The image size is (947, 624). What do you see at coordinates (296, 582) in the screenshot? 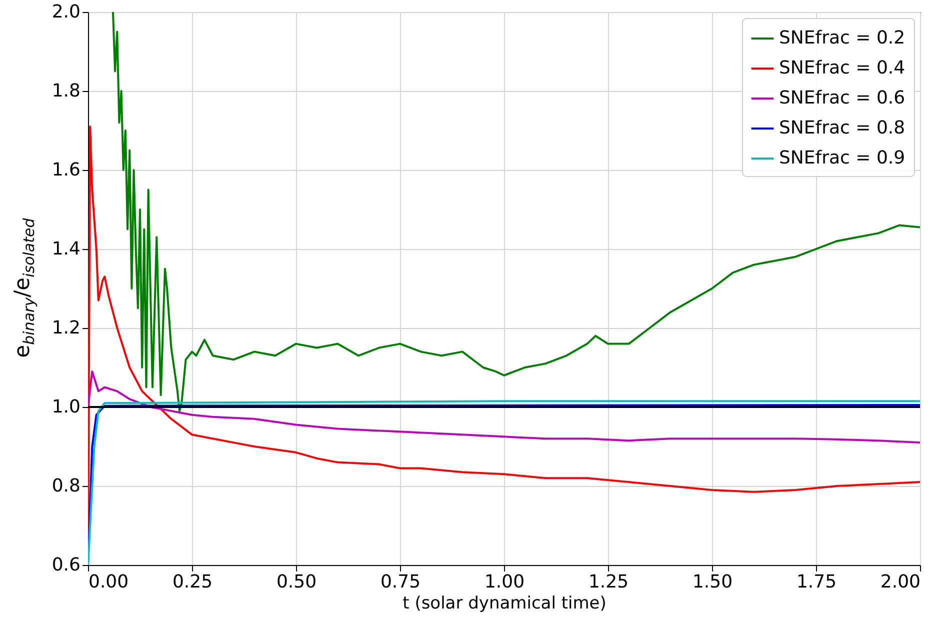
I see `x-tick-label: 0.50` at bounding box center [296, 582].